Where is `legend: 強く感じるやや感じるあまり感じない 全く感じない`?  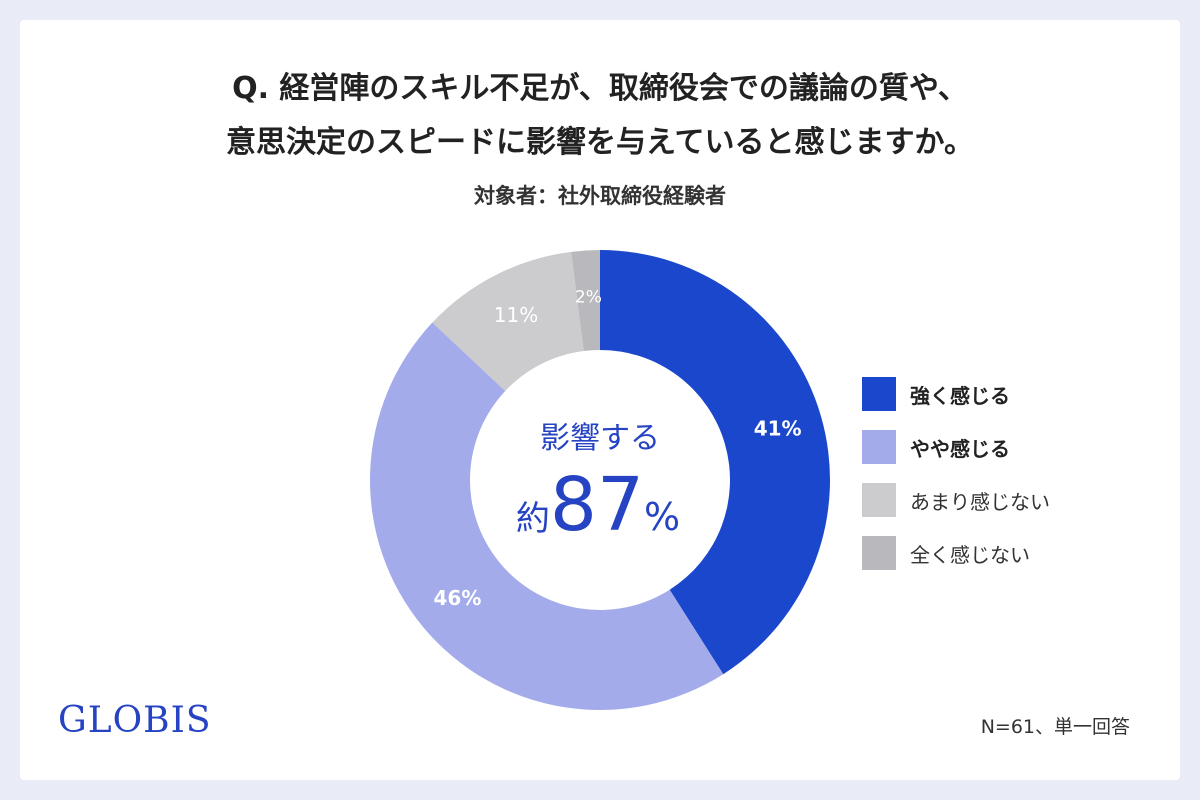 legend: 強く感じるやや感じるあまり感じない 全く感じない is located at coordinates (956, 481).